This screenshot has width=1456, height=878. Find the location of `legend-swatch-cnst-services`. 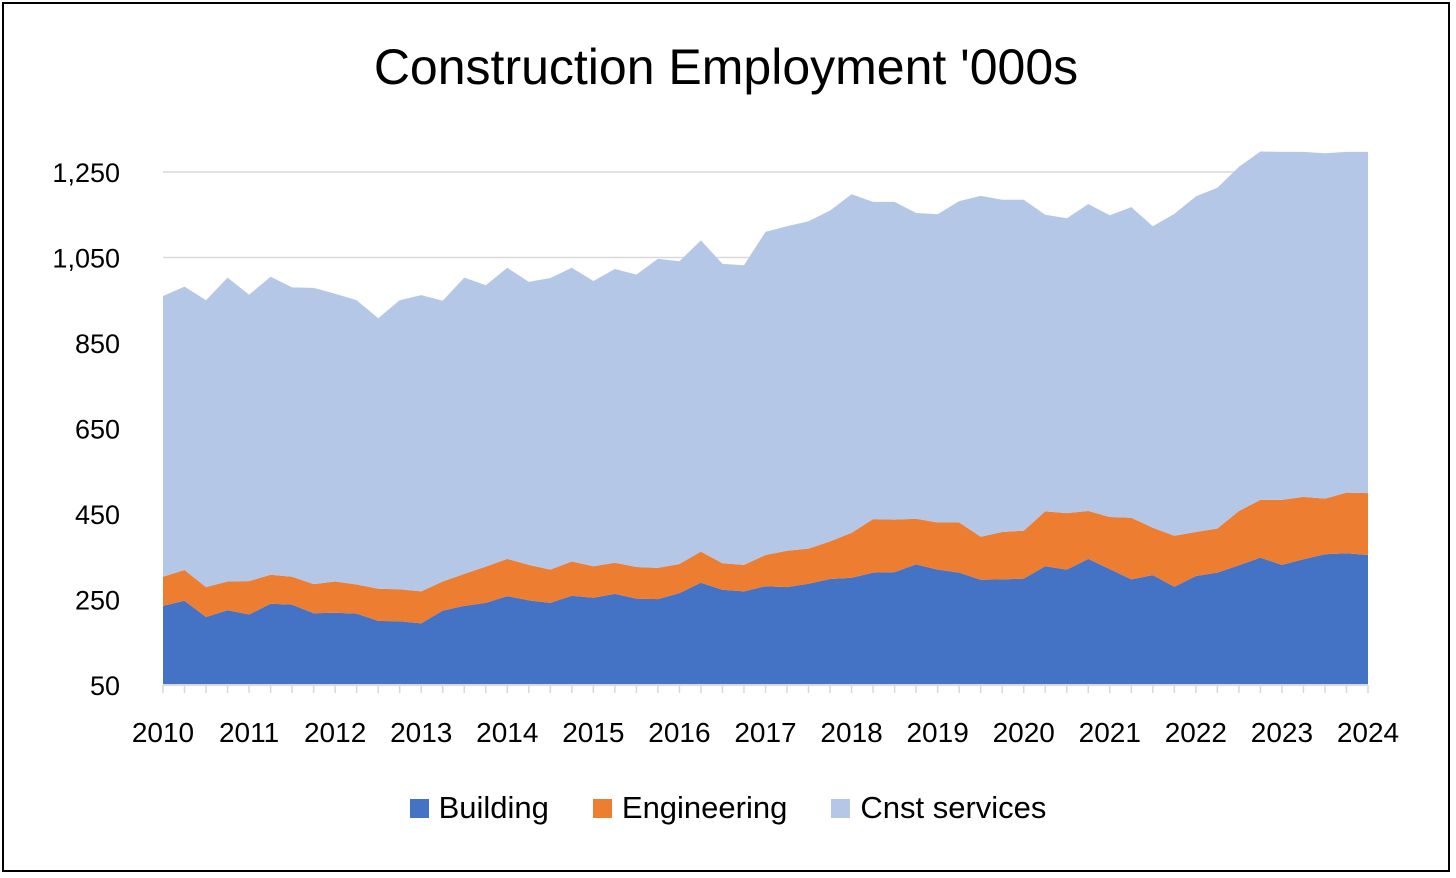

legend-swatch-cnst-services is located at coordinates (841, 808).